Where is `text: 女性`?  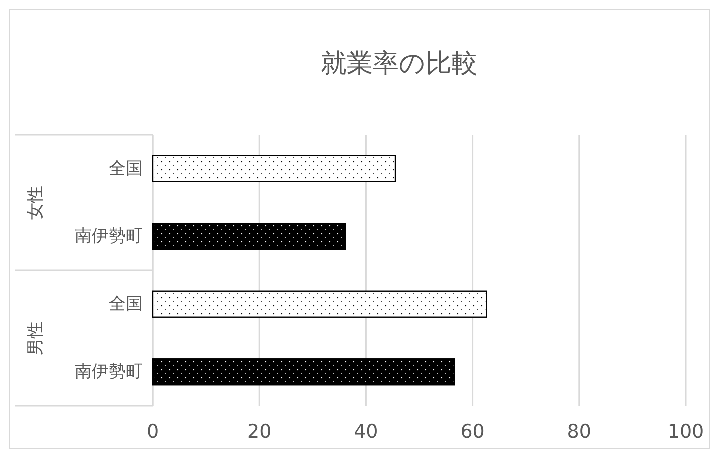 text: 女性 is located at coordinates (36, 203).